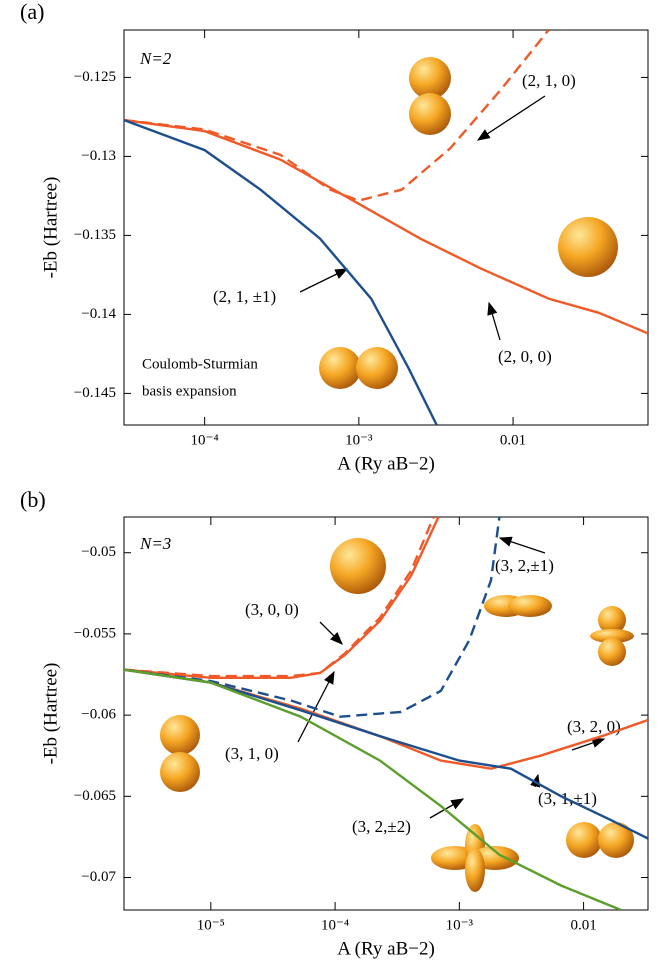  What do you see at coordinates (211, 925) in the screenshot?
I see `x-tick-label: 10⁻⁵` at bounding box center [211, 925].